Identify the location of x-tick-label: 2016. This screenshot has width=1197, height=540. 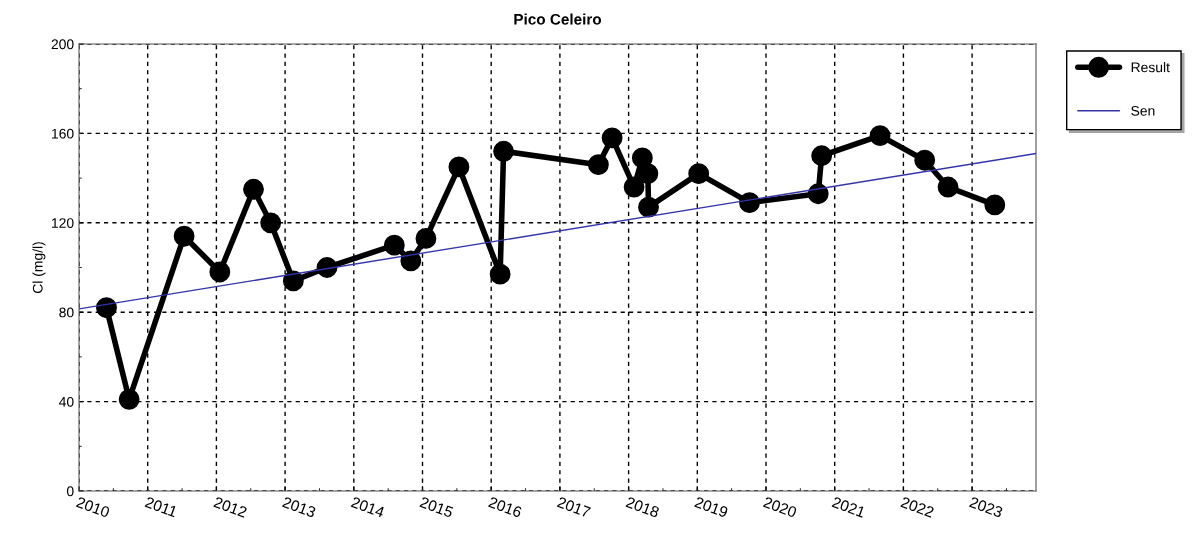
(505, 507).